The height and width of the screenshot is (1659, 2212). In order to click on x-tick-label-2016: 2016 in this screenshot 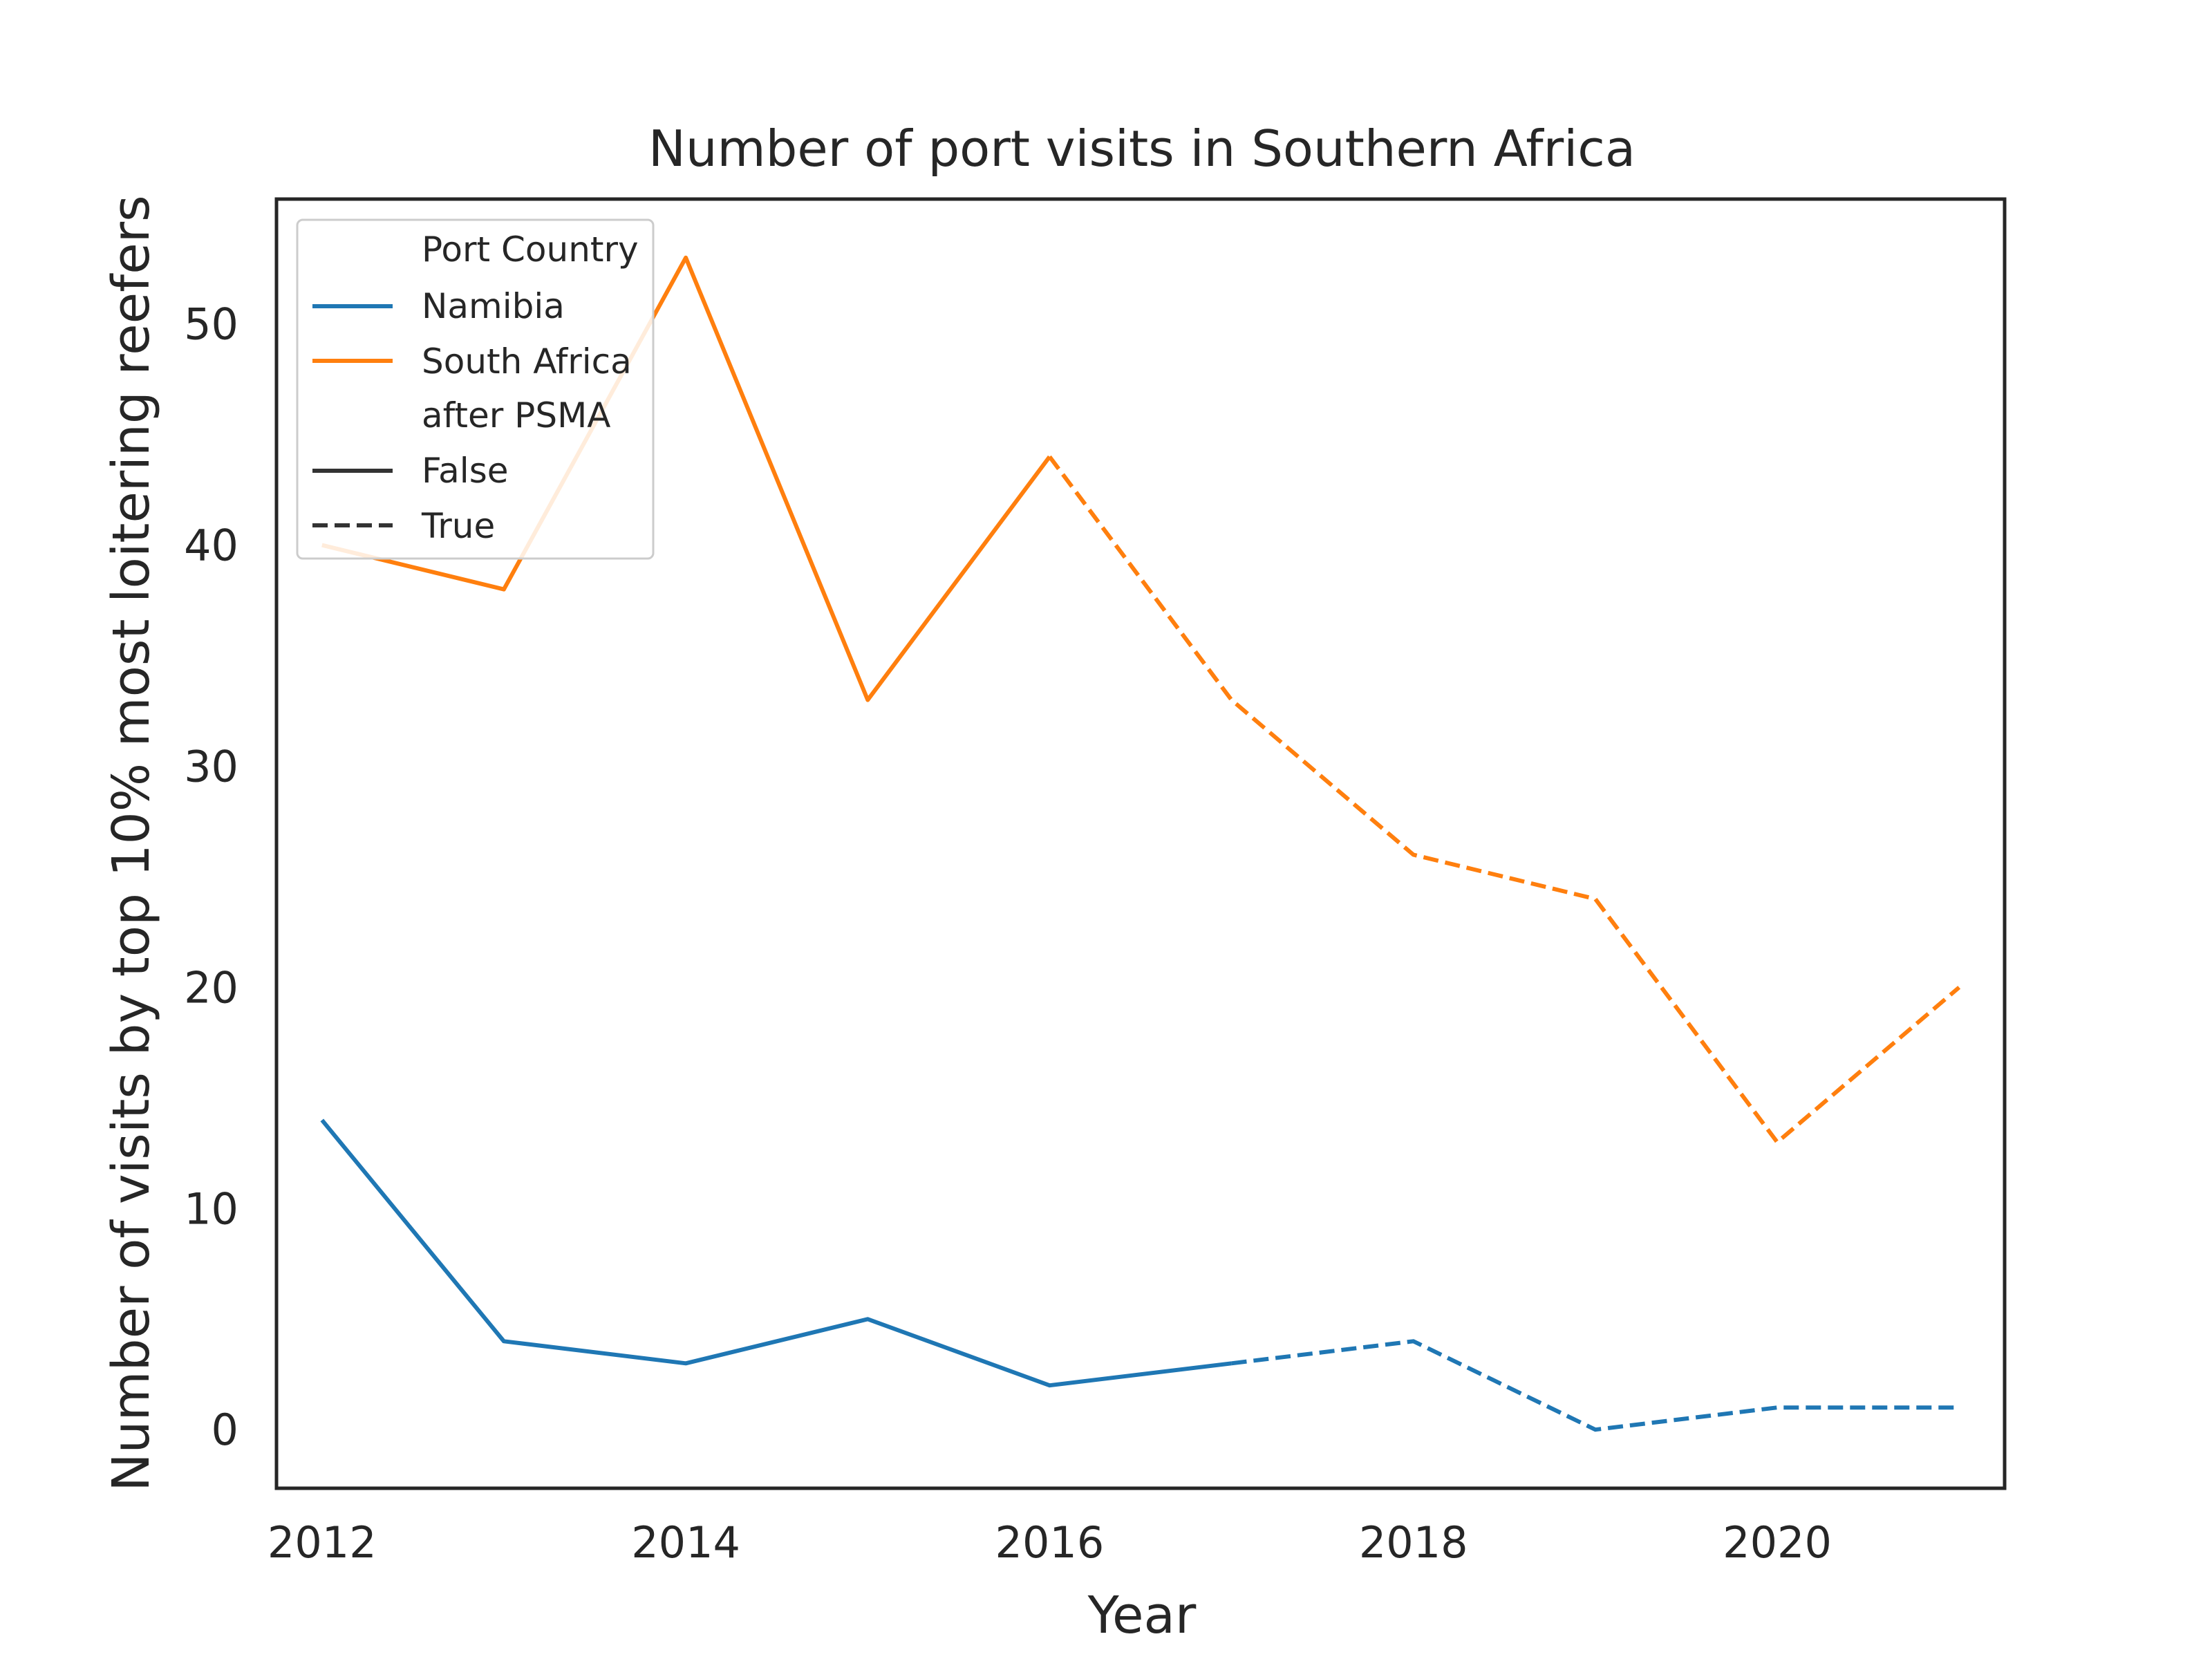, I will do `click(1050, 1543)`.